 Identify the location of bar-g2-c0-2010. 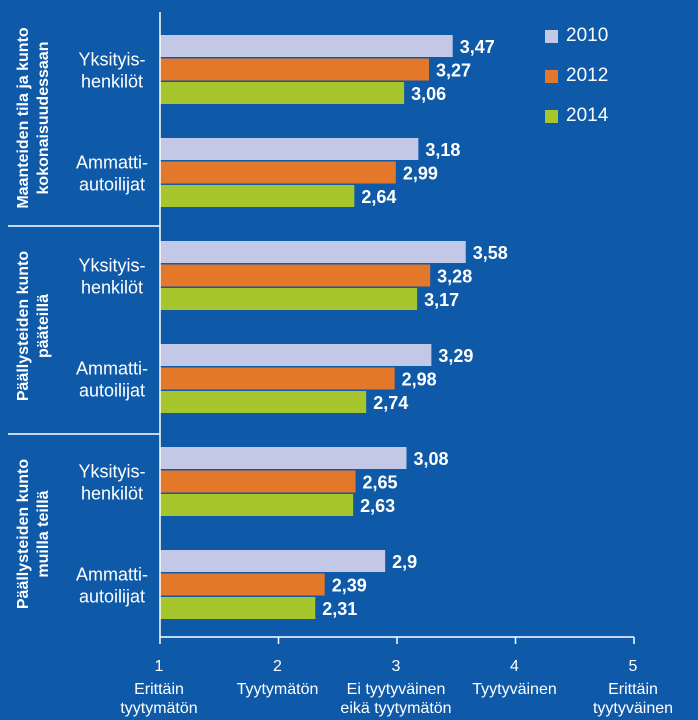
(283, 458).